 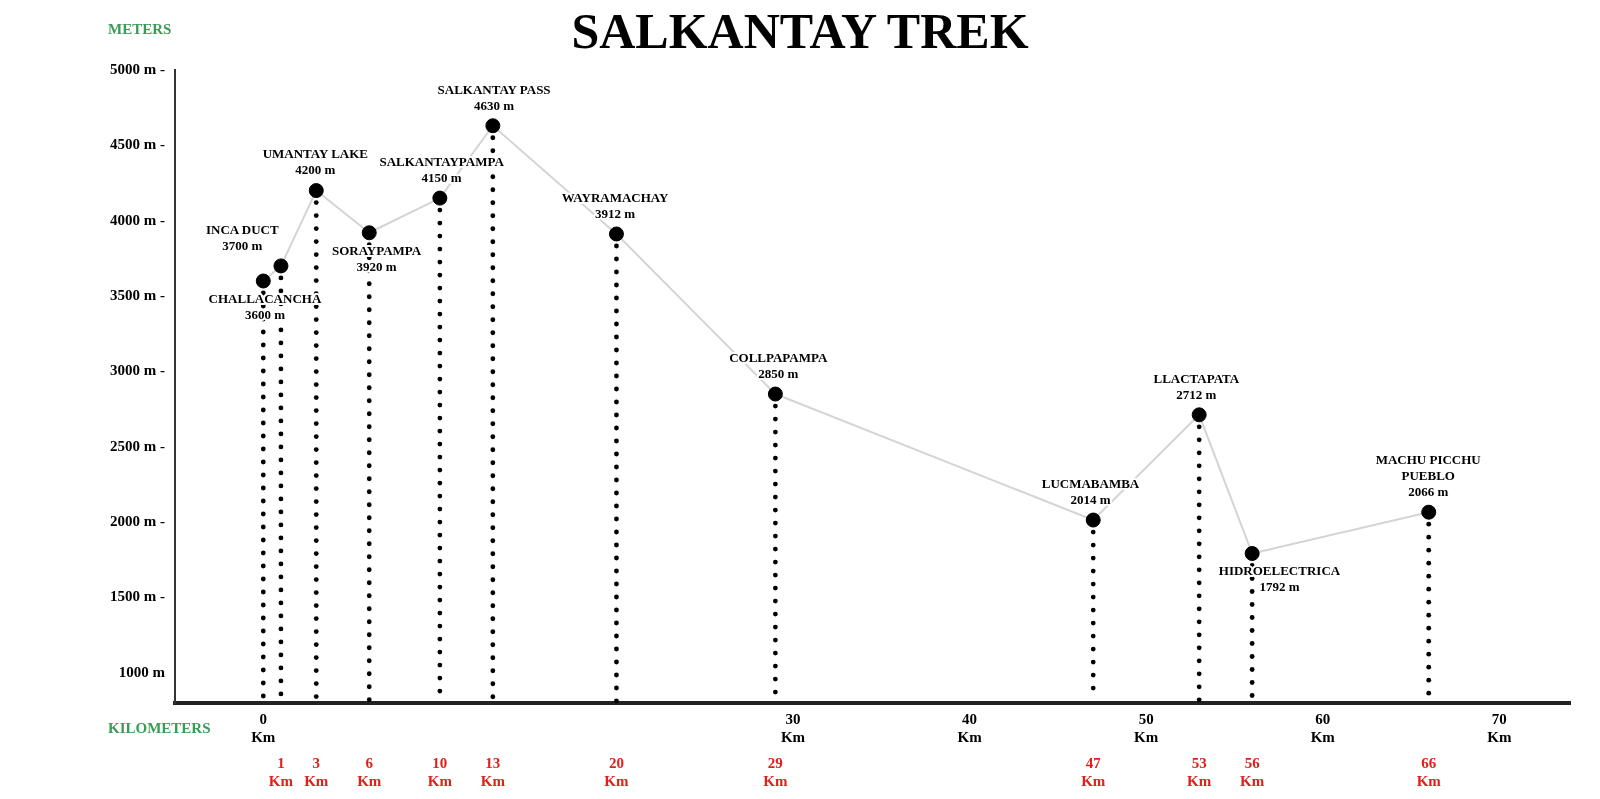 I want to click on x-tick-label: 60 Km, so click(x=1323, y=727).